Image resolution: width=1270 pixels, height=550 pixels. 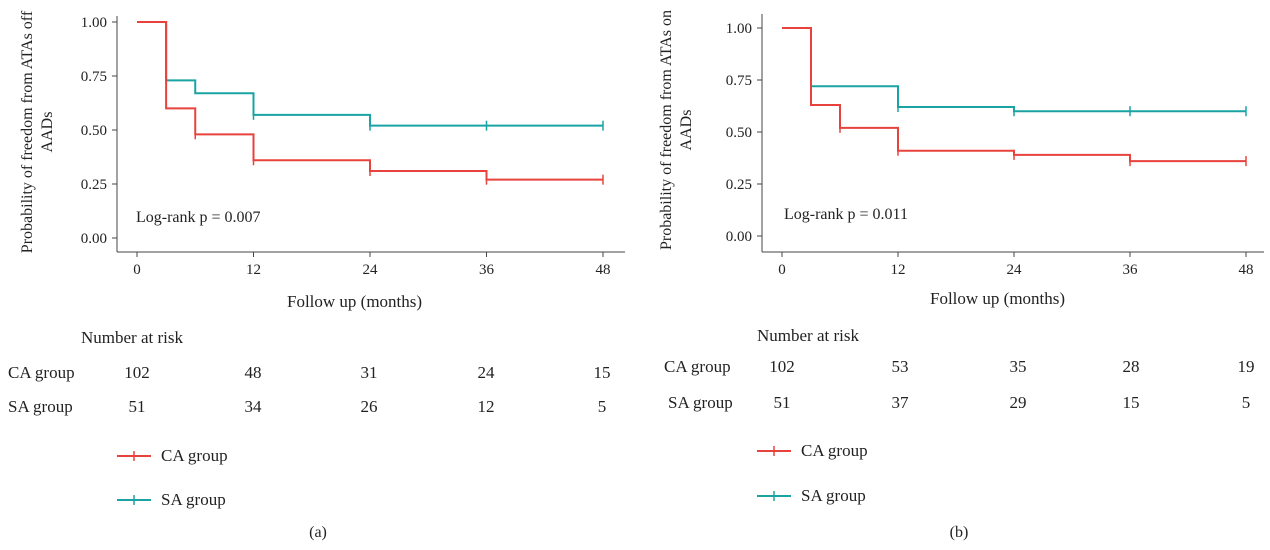 What do you see at coordinates (198, 217) in the screenshot?
I see `logrank-annotation: Log-rank p = 0.007` at bounding box center [198, 217].